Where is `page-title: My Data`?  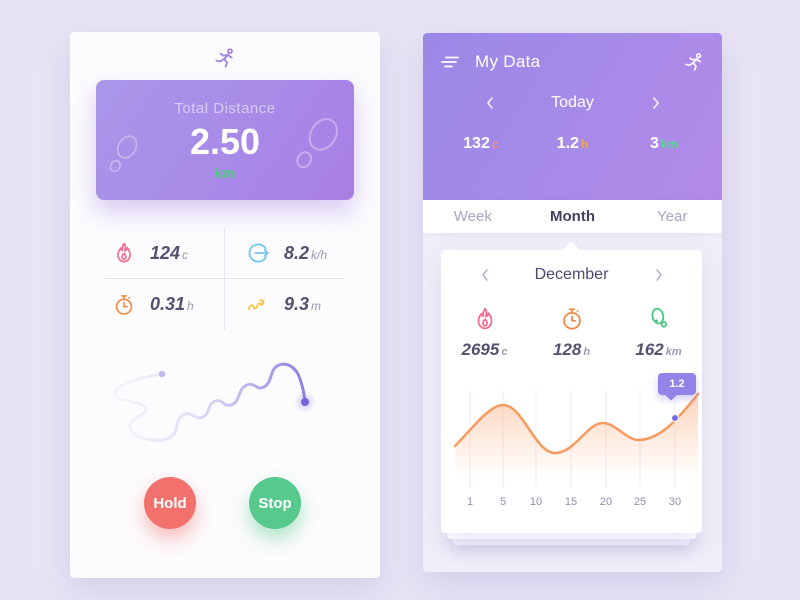
page-title: My Data is located at coordinates (508, 61).